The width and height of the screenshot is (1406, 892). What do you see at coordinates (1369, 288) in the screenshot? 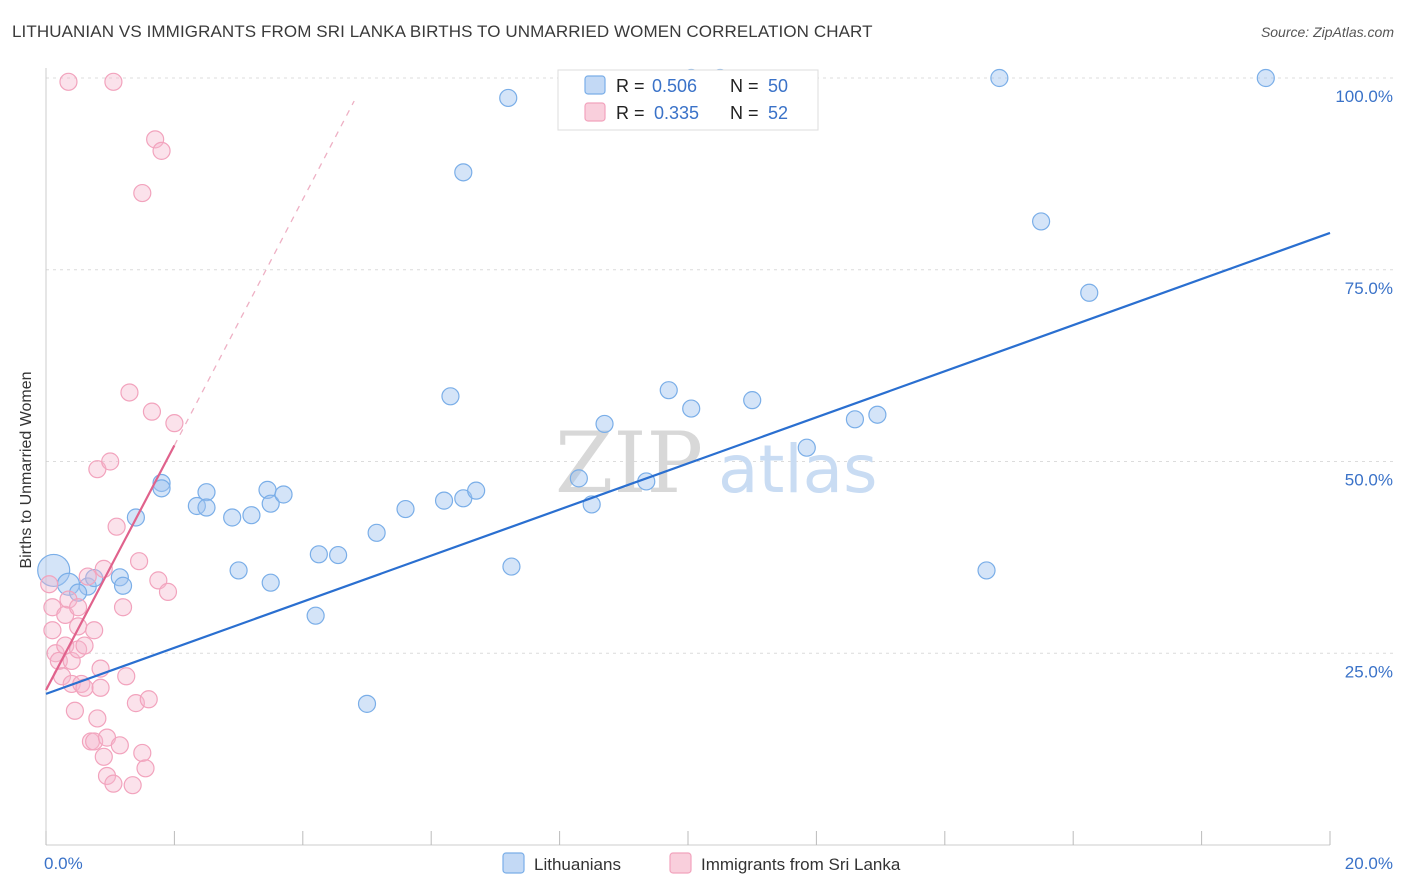
I see `y-tick-label: 75.0%` at bounding box center [1369, 288].